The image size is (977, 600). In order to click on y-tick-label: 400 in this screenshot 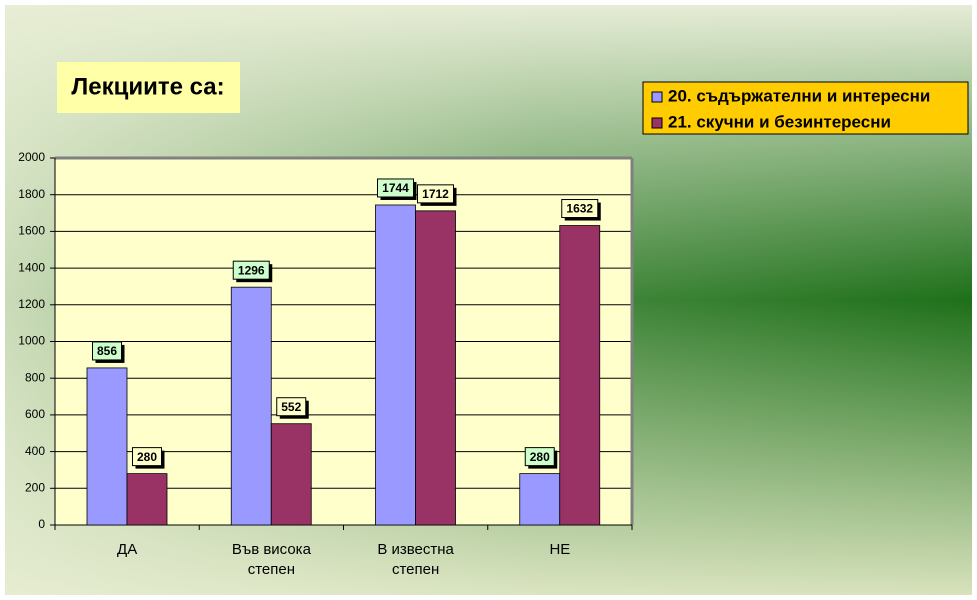, I will do `click(35, 451)`.